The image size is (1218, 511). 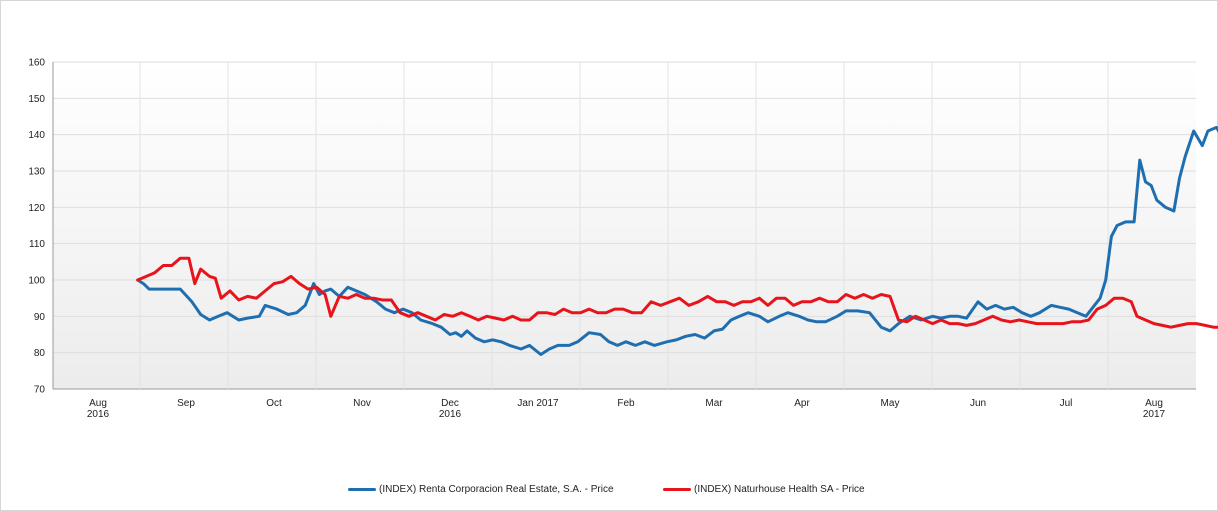 I want to click on legend-label-naturhouse: (INDEX) Naturhouse Health SA - Price, so click(x=779, y=489).